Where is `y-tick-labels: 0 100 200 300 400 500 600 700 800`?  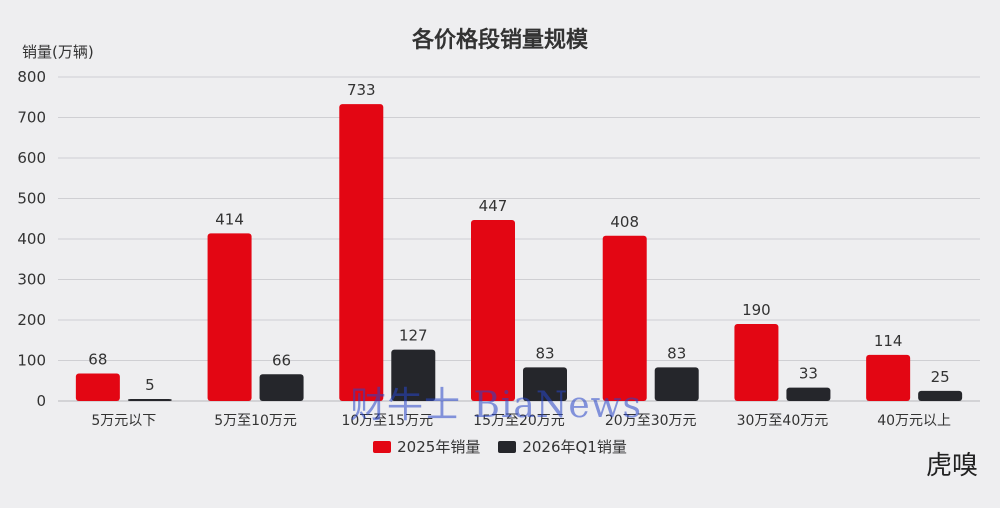
y-tick-labels: 0 100 200 300 400 500 600 700 800 is located at coordinates (31, 239).